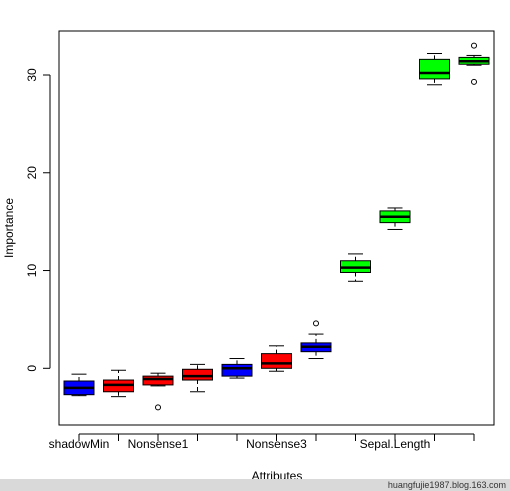 The width and height of the screenshot is (510, 491). Describe the element at coordinates (395, 444) in the screenshot. I see `x-tick-label: Sepal.Length` at that location.